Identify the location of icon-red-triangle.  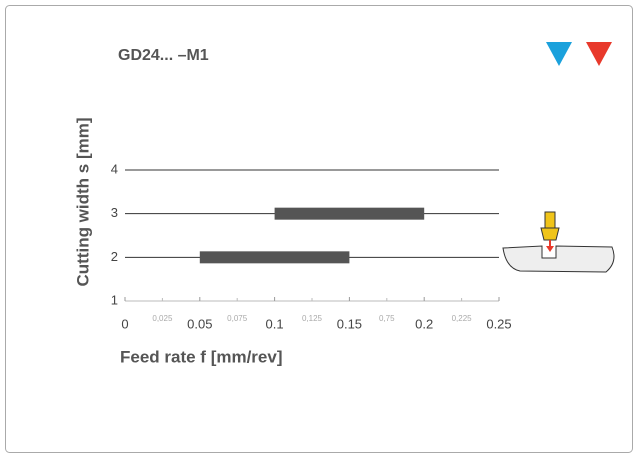
(599, 54).